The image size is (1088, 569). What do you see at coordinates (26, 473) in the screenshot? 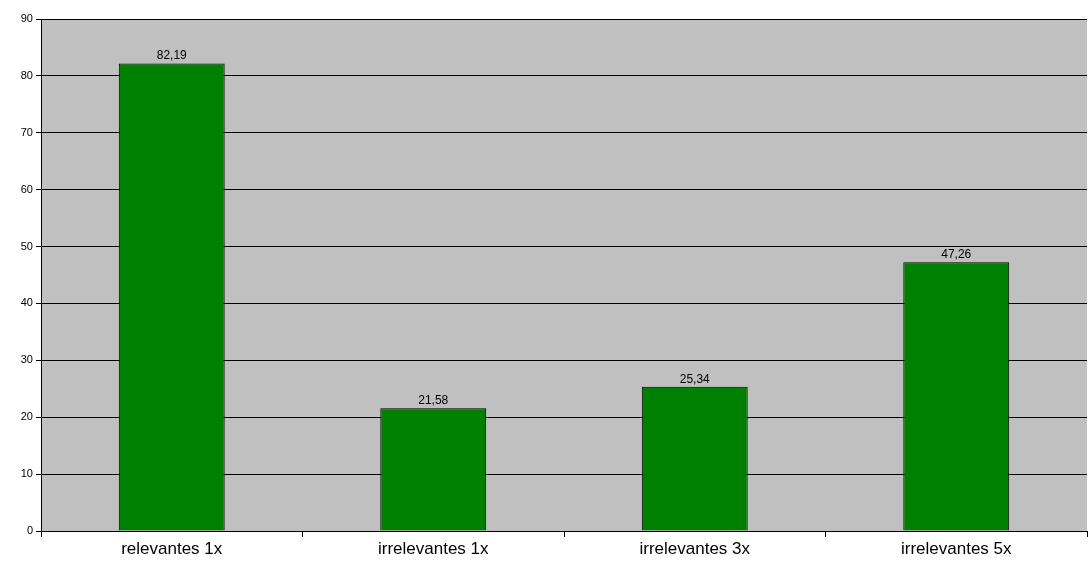
I see `y-tick-label: 10` at bounding box center [26, 473].